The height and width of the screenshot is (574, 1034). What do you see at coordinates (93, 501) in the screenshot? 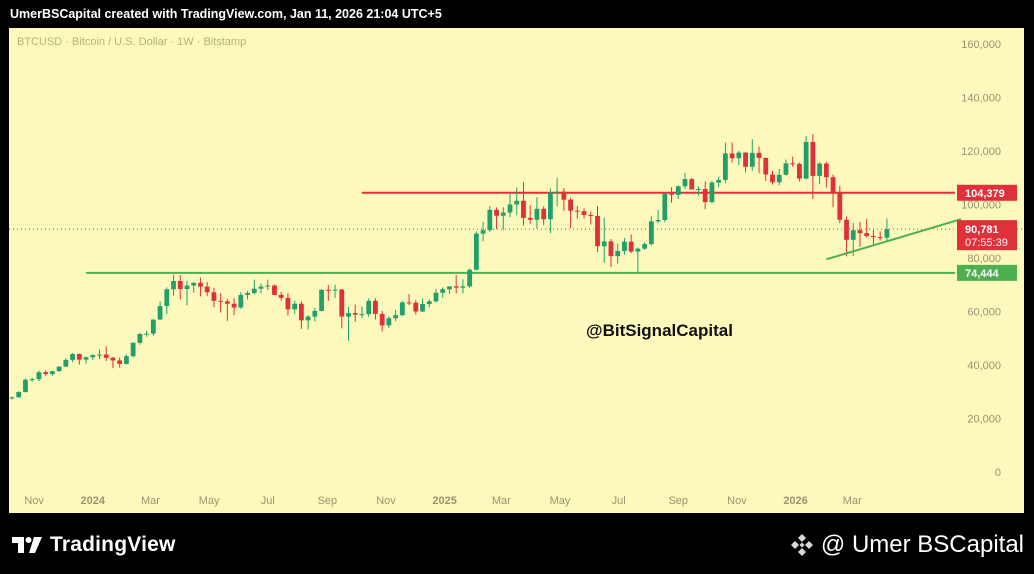
I see `x-tick-label: 2024` at bounding box center [93, 501].